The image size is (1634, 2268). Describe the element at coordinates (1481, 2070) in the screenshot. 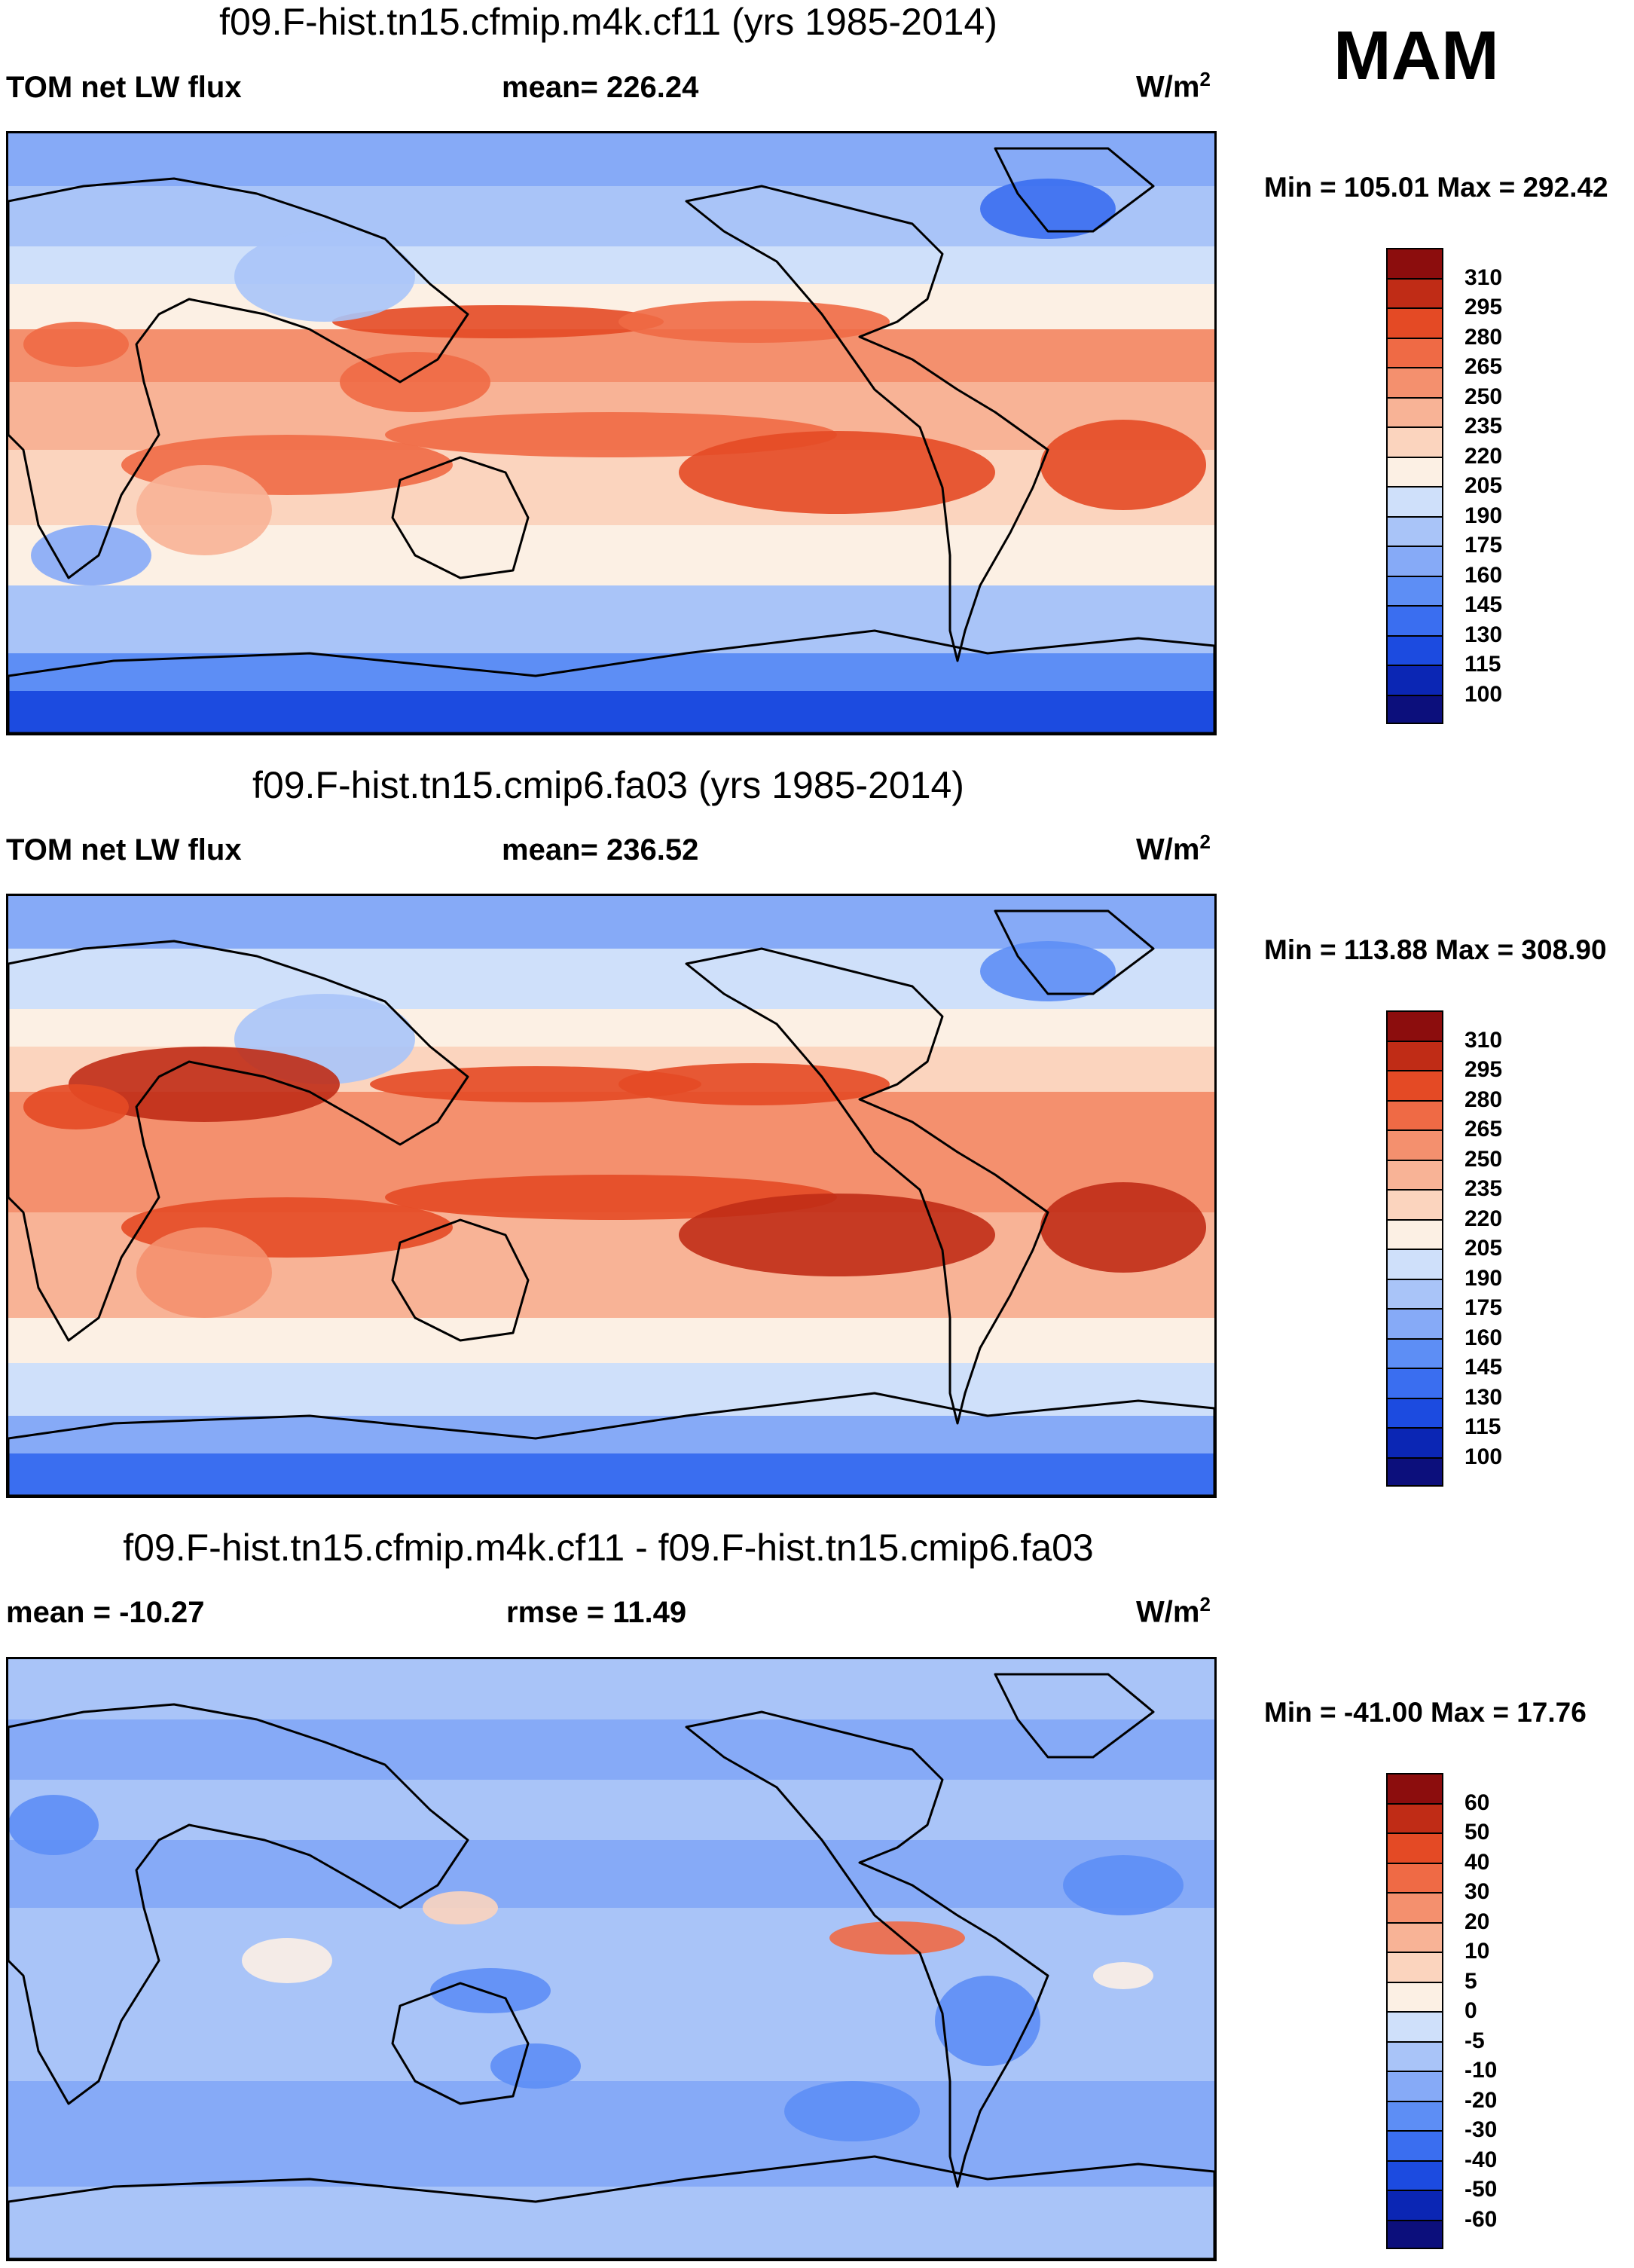

I see `colorbar-level-label: -10` at that location.